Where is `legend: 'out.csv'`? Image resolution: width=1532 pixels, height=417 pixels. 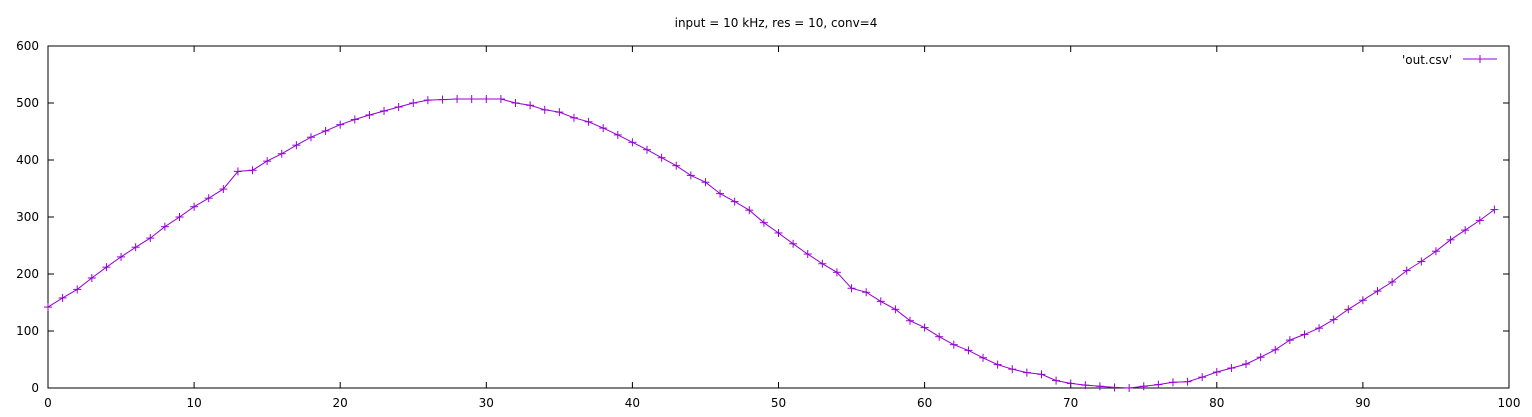
legend: 'out.csv' is located at coordinates (1449, 60).